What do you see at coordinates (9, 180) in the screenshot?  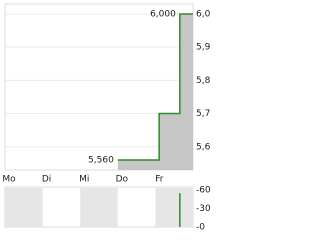 I see `x-tick-label: Mo` at bounding box center [9, 180].